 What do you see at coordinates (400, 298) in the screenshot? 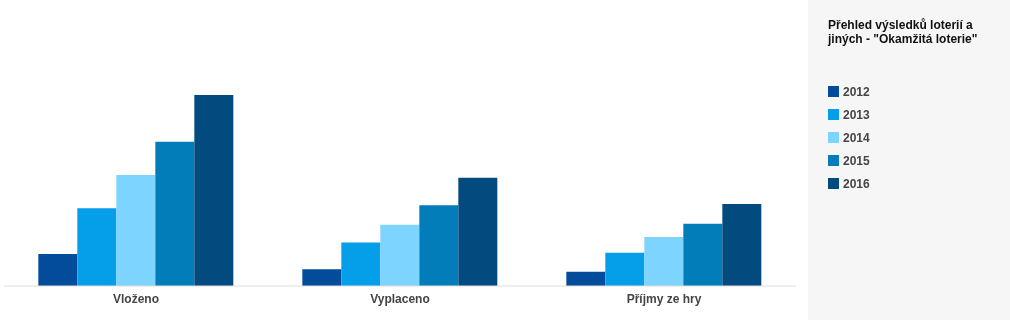
I see `x-tick-label: Vyplaceno` at bounding box center [400, 298].